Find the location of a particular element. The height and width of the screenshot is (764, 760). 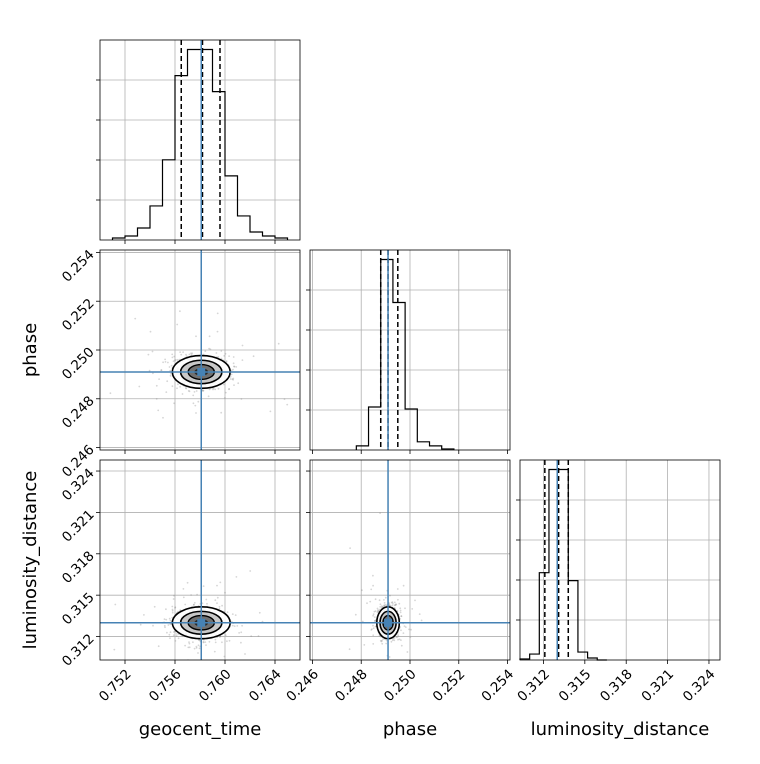

truth-marker is located at coordinates (388, 622).